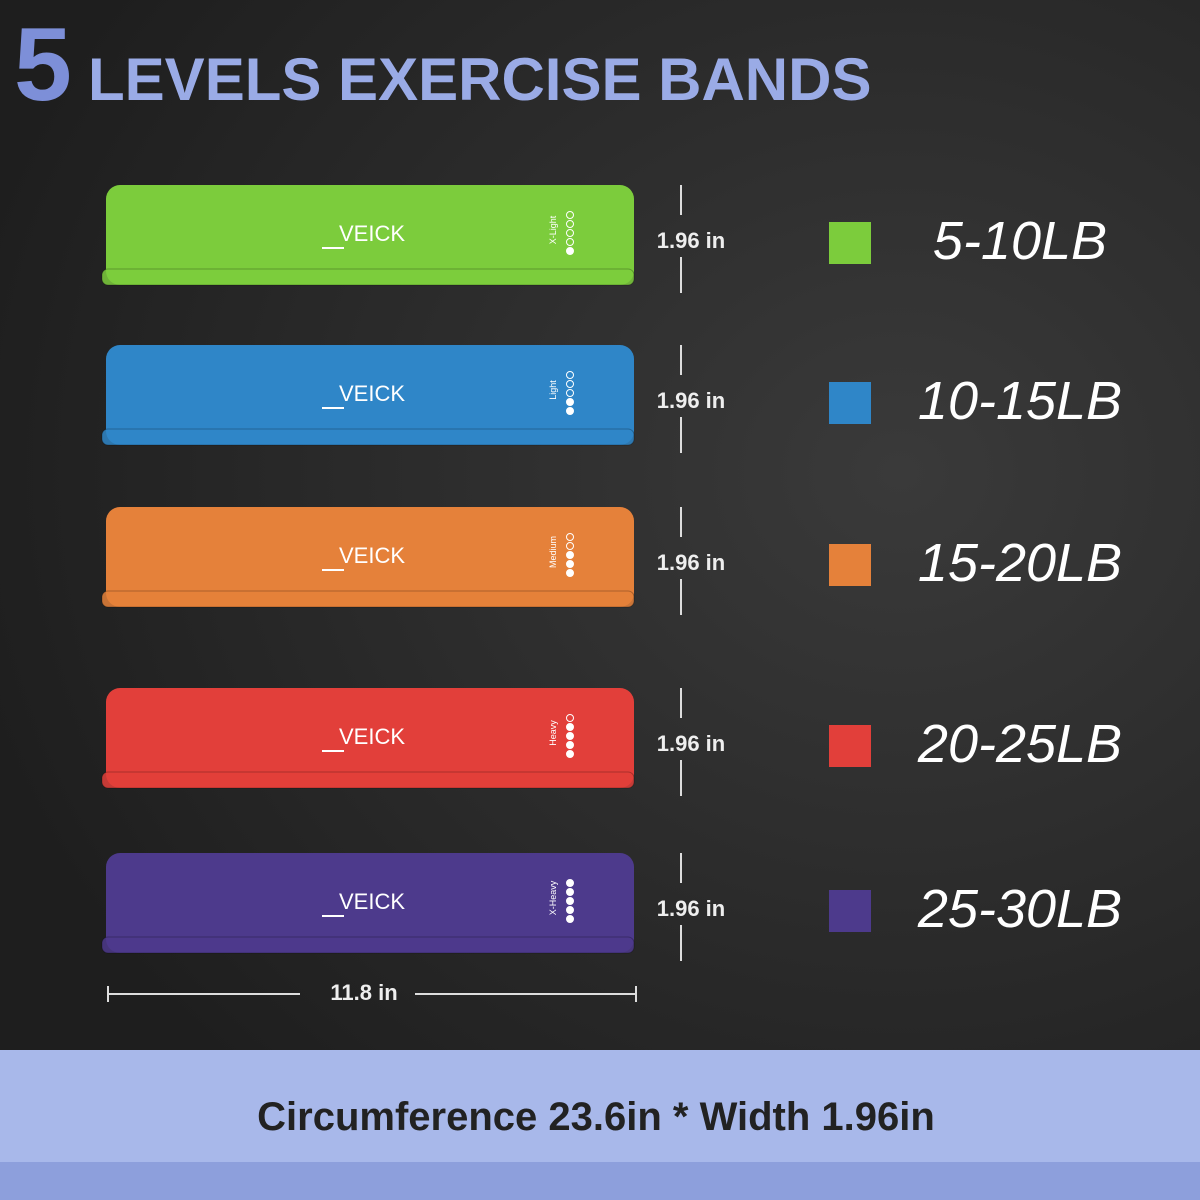 The width and height of the screenshot is (1200, 1200). What do you see at coordinates (363, 992) in the screenshot?
I see `length-label: 11.8 in` at bounding box center [363, 992].